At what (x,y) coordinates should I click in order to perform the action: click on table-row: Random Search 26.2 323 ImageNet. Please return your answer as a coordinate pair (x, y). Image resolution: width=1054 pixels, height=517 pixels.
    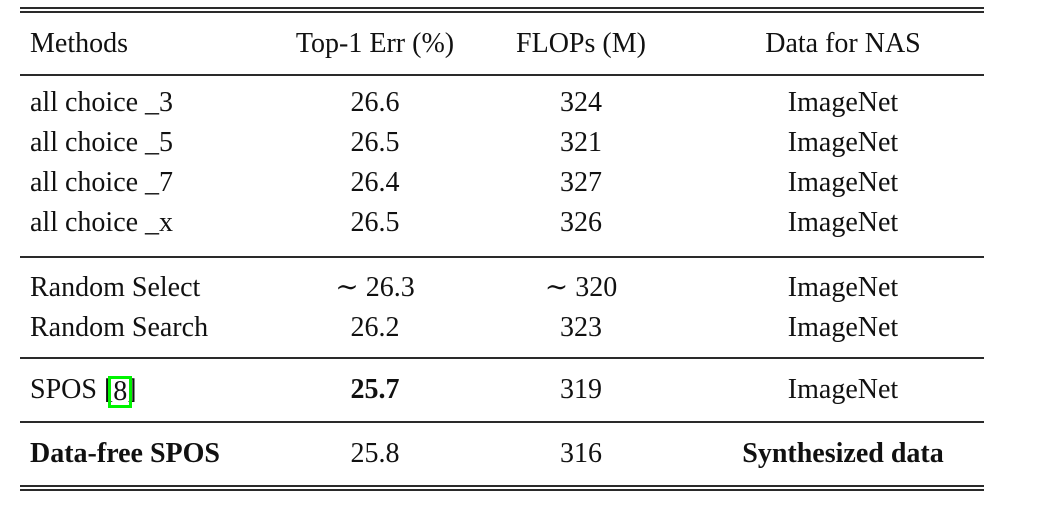
    Looking at the image, I should click on (502, 328).